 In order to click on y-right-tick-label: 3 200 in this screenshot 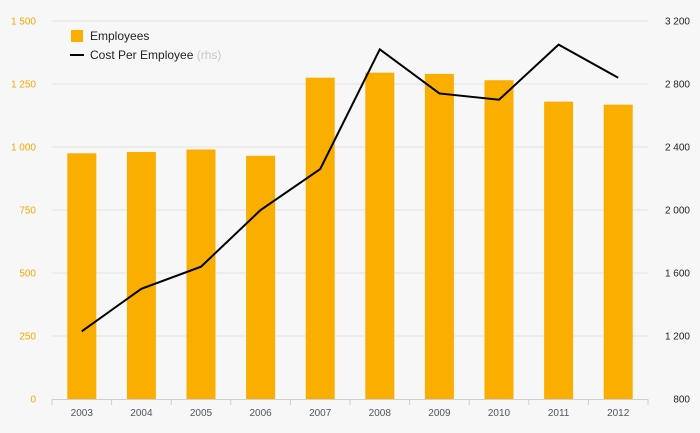, I will do `click(677, 22)`.